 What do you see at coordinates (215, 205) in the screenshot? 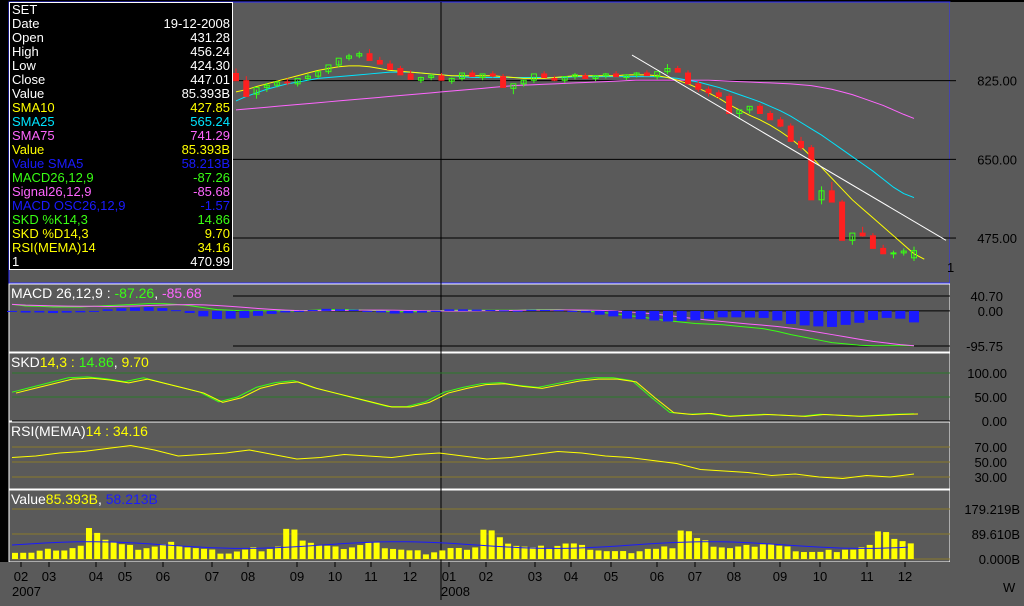
I see `info-value: -1.57` at bounding box center [215, 205].